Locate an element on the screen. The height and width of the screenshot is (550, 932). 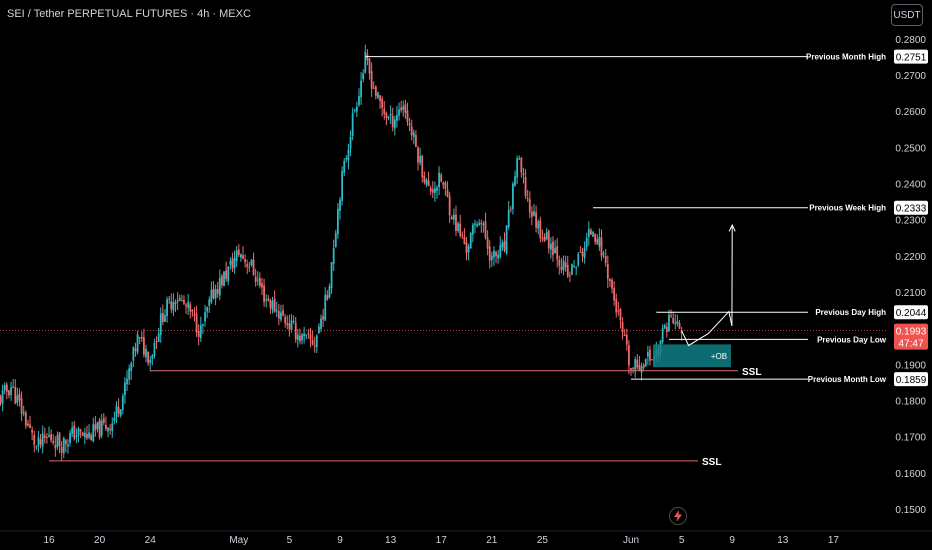
currency-button: USDT is located at coordinates (907, 15).